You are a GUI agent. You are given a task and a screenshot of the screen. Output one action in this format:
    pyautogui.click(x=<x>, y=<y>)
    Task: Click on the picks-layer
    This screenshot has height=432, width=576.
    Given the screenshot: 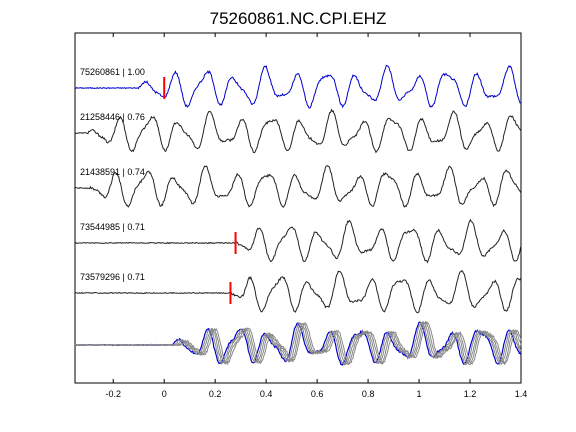 What is the action you would take?
    pyautogui.click(x=200, y=190)
    